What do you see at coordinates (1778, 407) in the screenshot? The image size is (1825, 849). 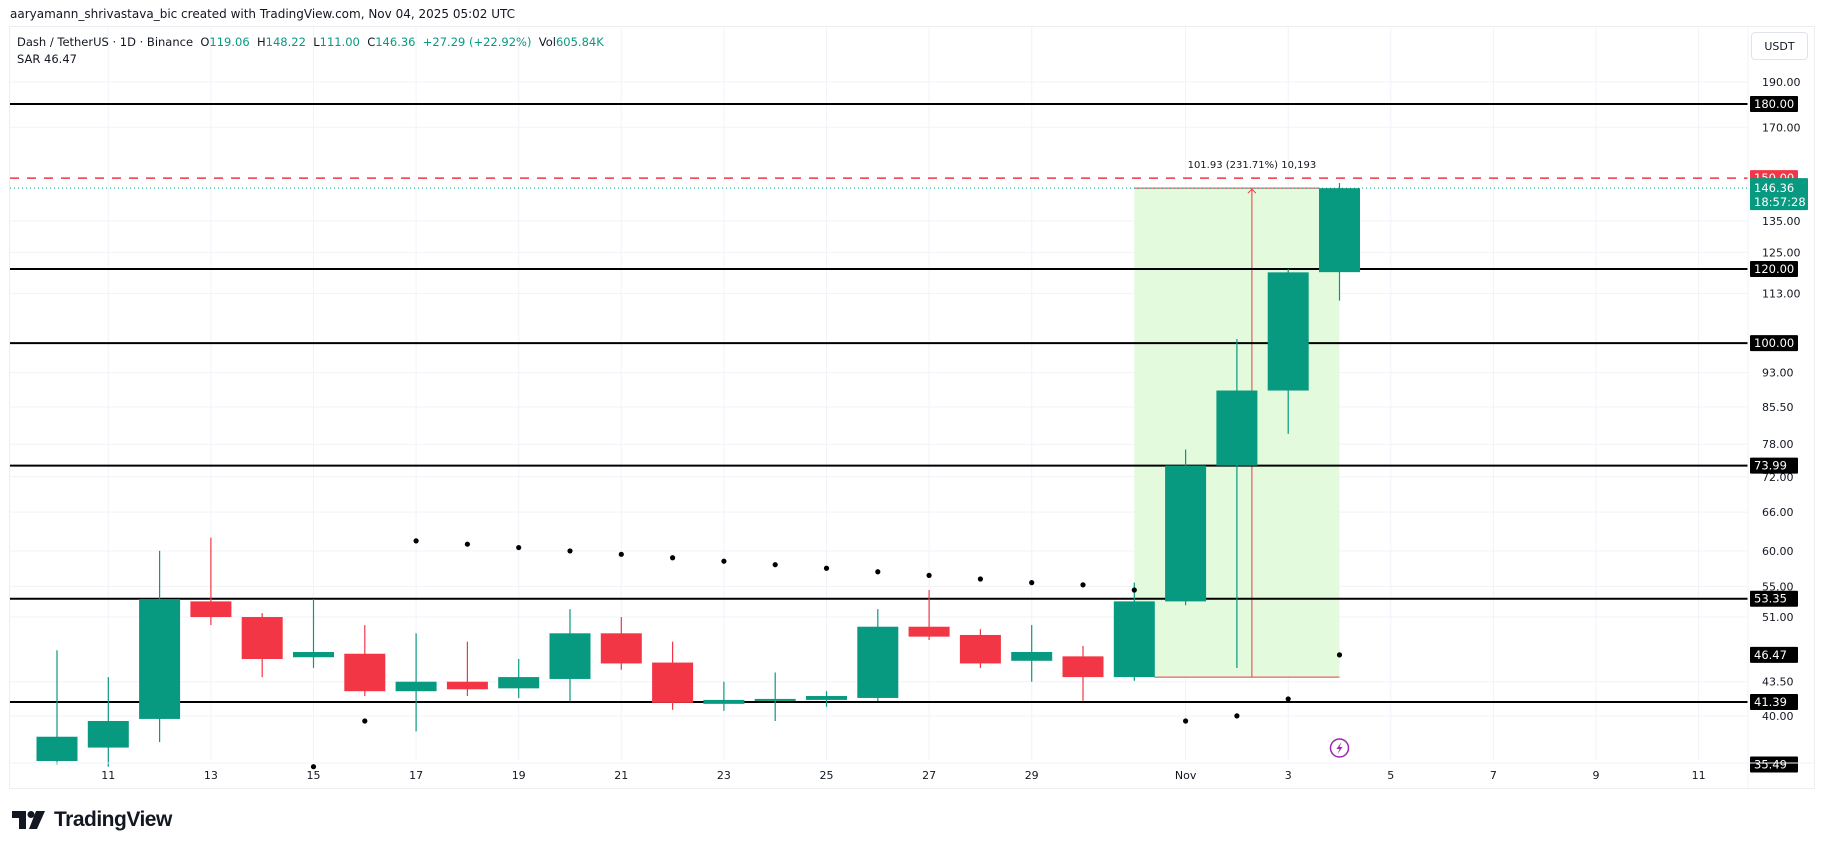 I see `price-axis-tick: 85.50` at bounding box center [1778, 407].